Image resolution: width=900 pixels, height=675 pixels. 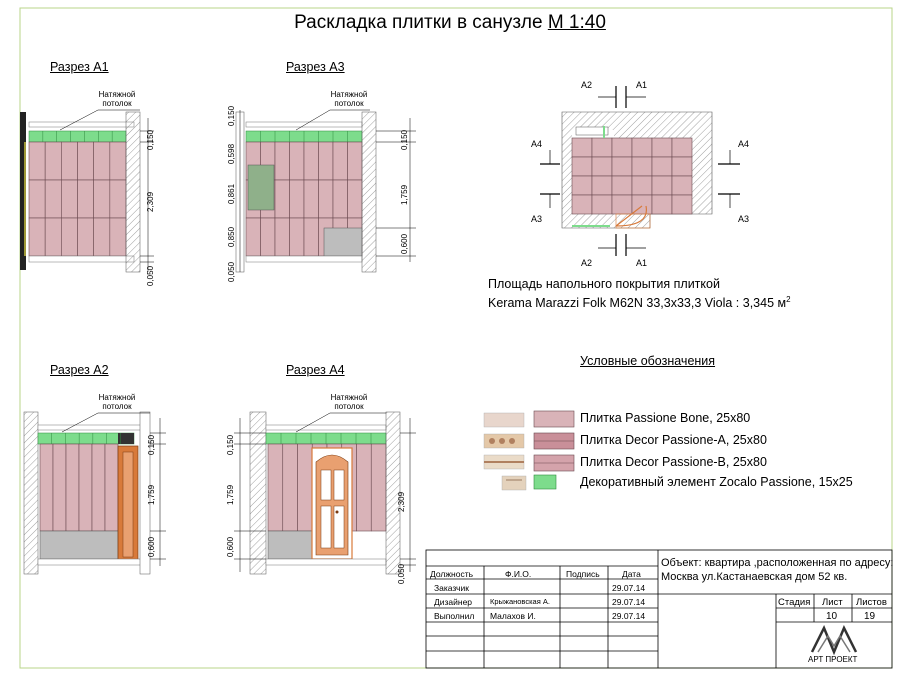 I want to click on a1-wall-tiles, so click(x=77, y=199).